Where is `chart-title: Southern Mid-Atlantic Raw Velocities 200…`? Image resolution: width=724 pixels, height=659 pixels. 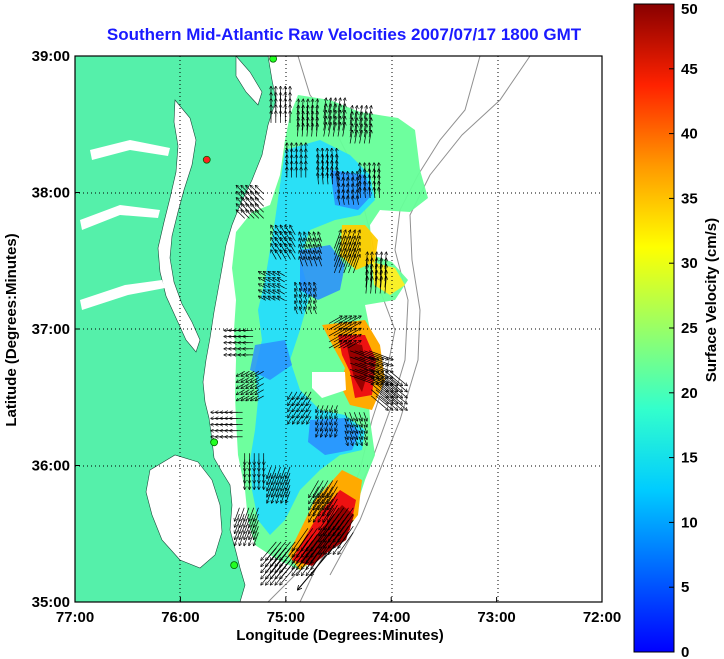
chart-title: Southern Mid-Atlantic Raw Velocities 200… is located at coordinates (344, 34).